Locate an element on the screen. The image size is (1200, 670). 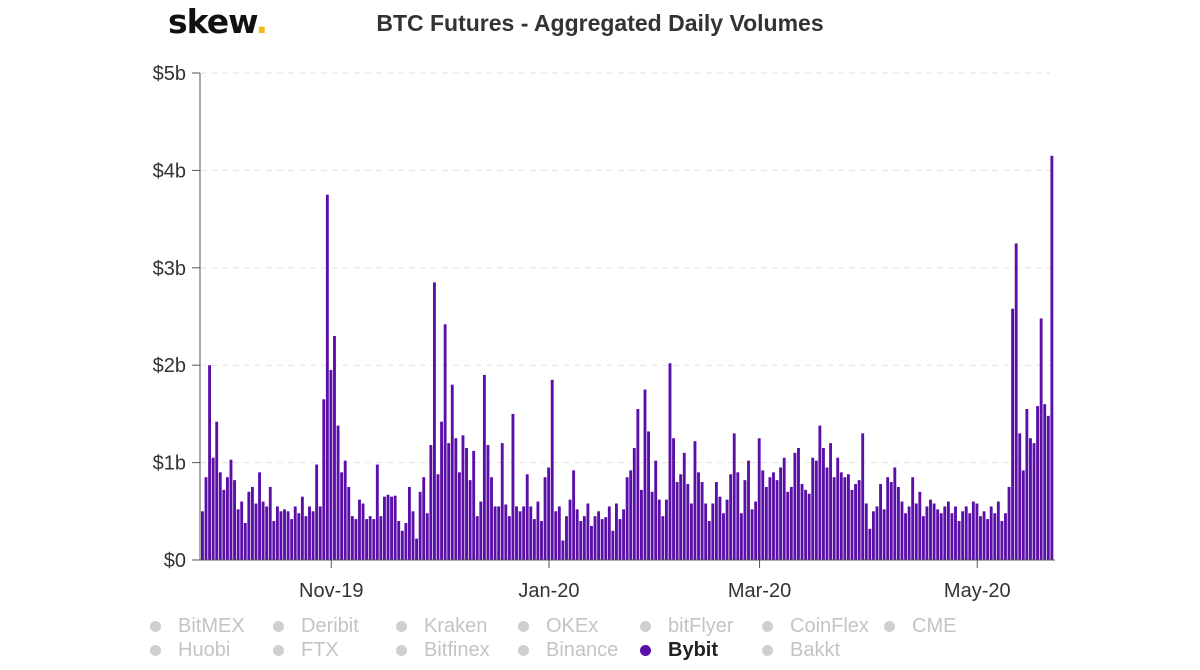
legend-item-binance: Binance is located at coordinates (568, 650).